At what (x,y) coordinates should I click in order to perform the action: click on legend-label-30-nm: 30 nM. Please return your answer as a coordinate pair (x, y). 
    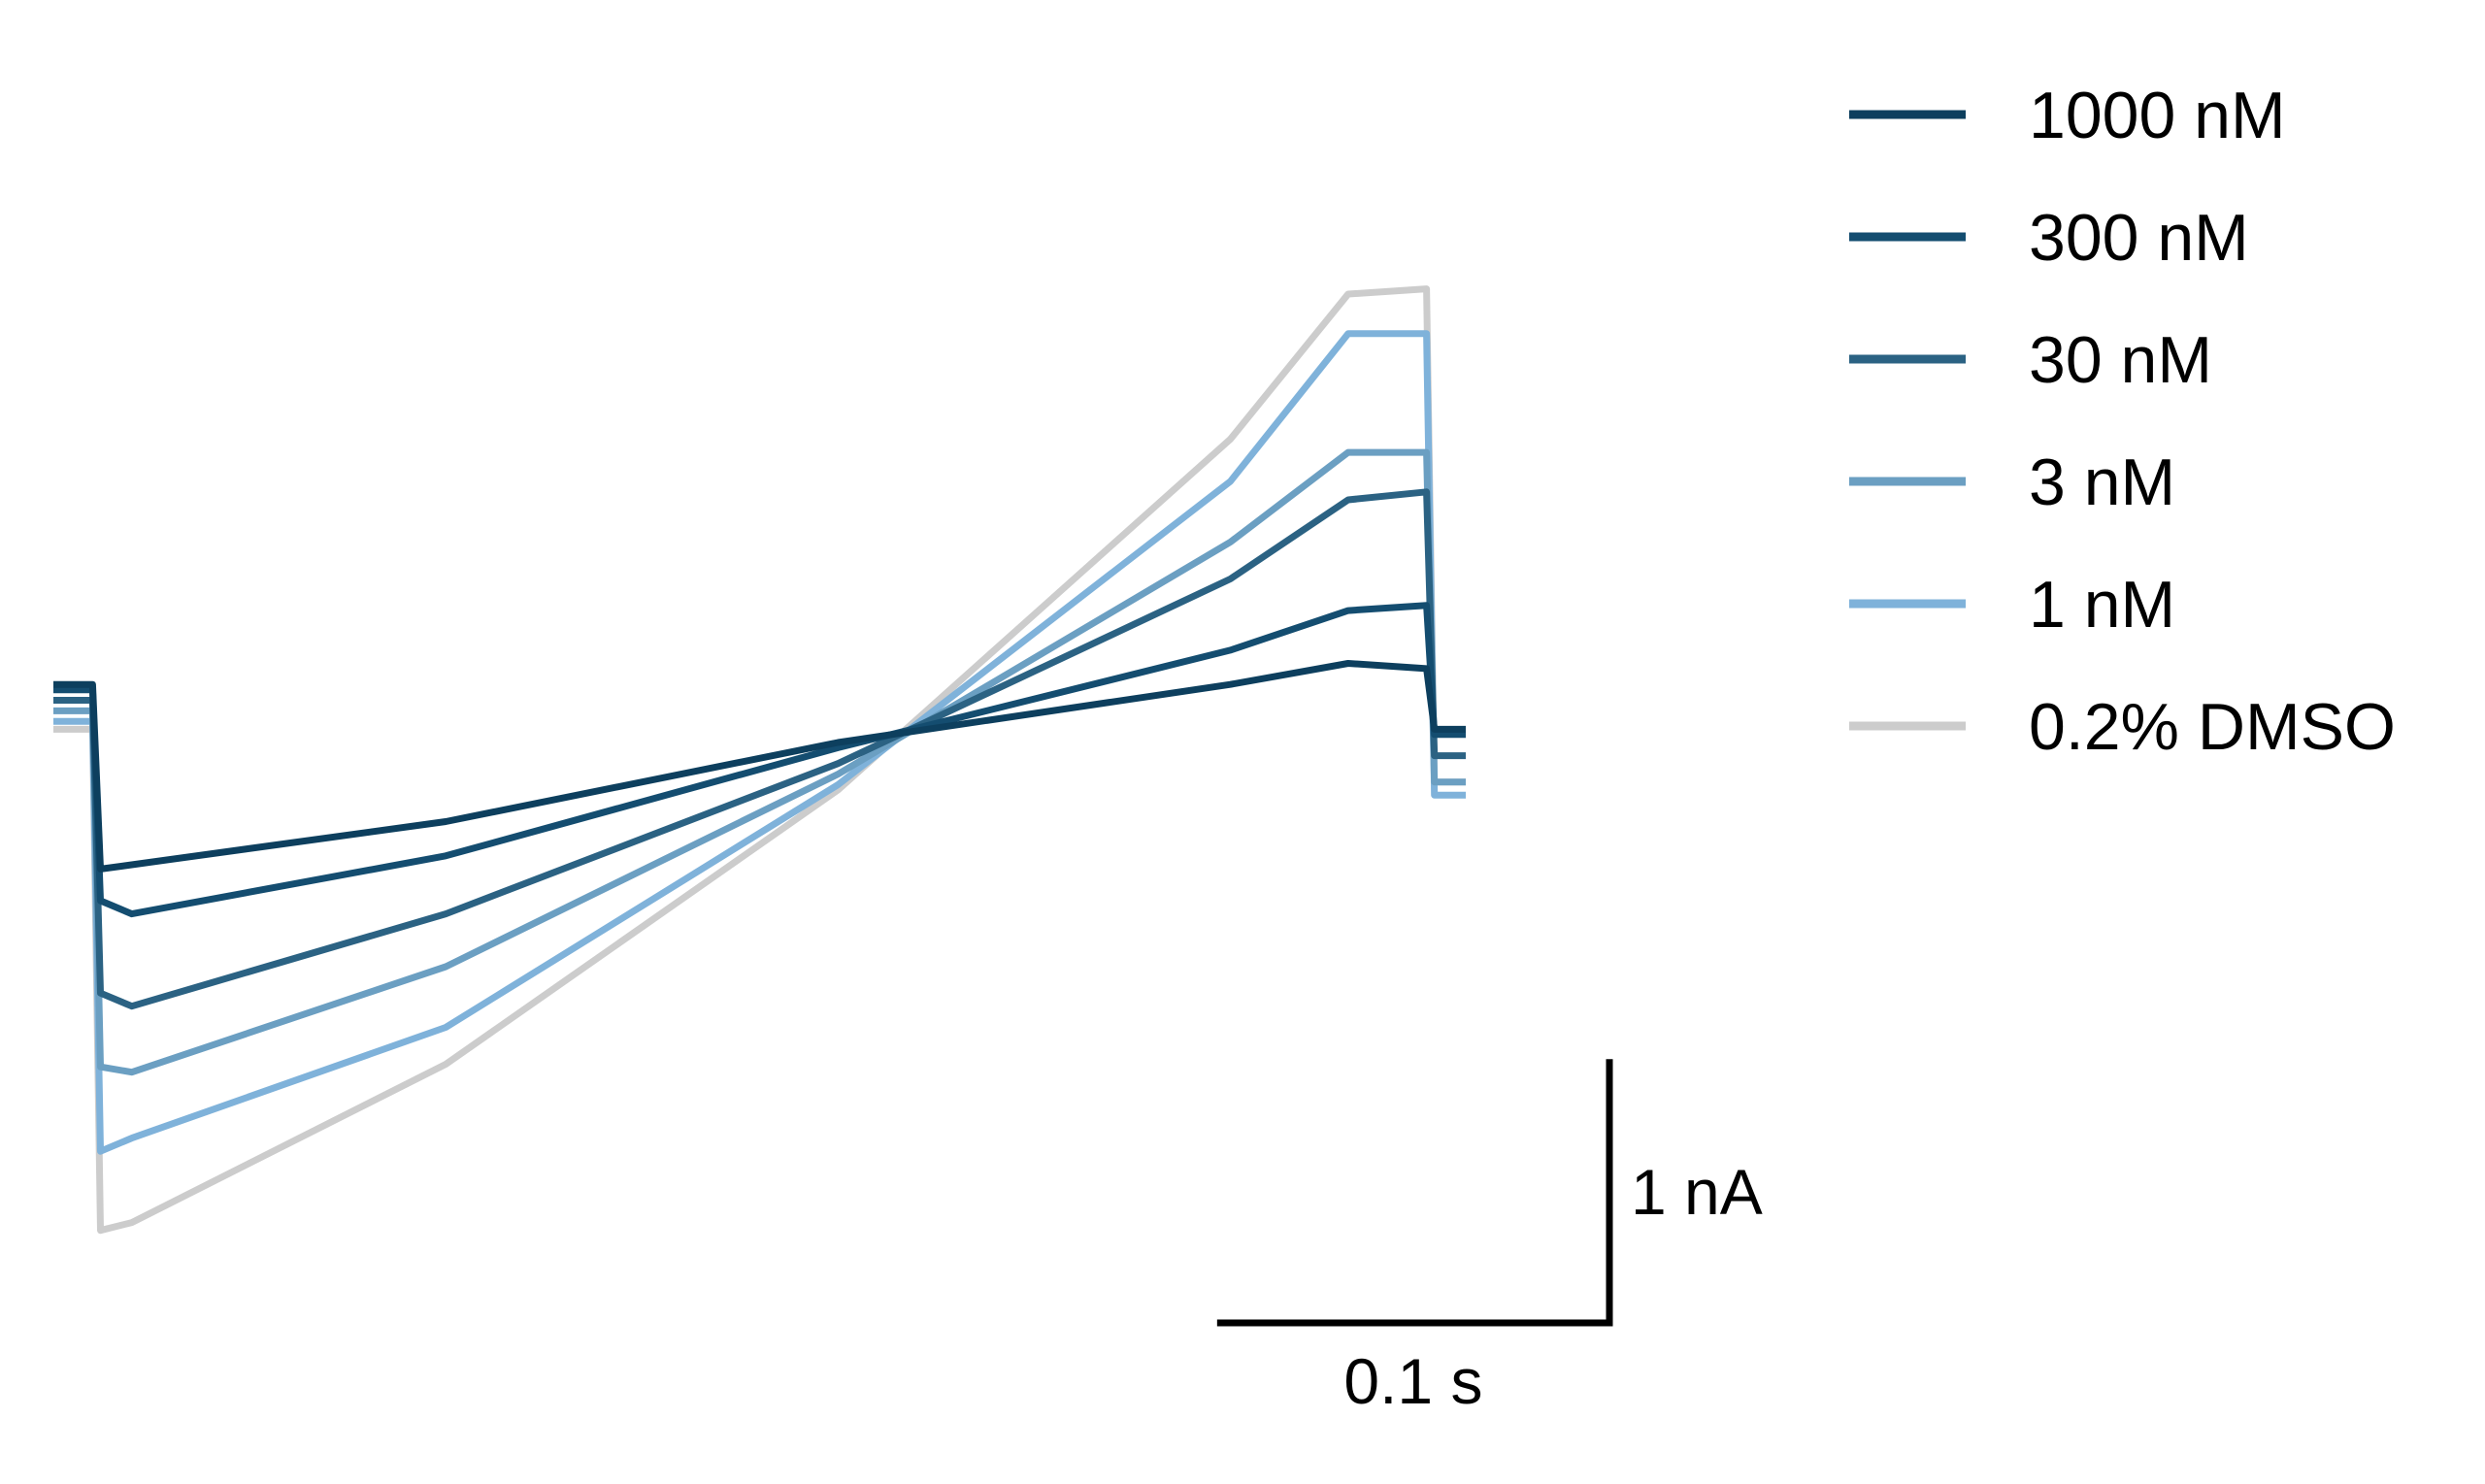
    Looking at the image, I should click on (2121, 360).